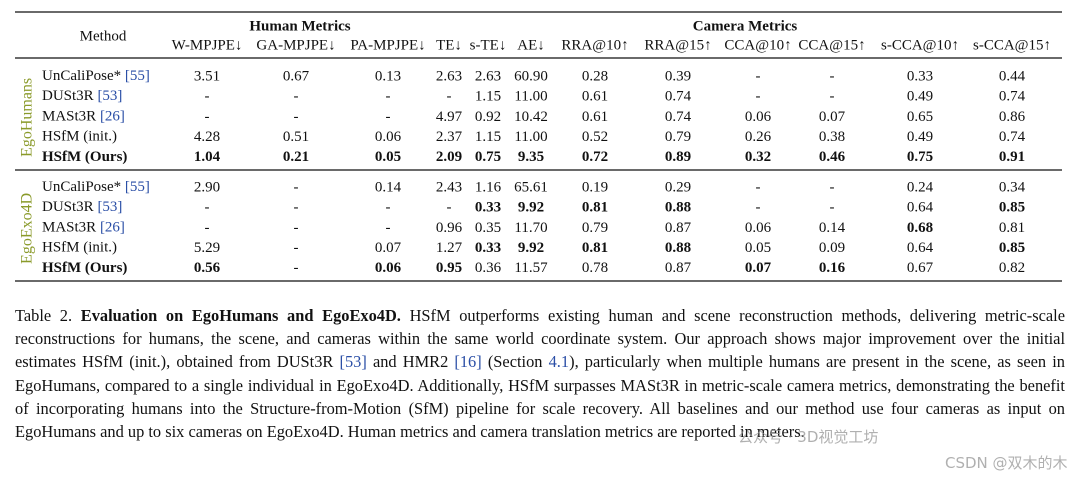 Image resolution: width=1080 pixels, height=478 pixels. Describe the element at coordinates (207, 76) in the screenshot. I see `cell: 3.51` at that location.